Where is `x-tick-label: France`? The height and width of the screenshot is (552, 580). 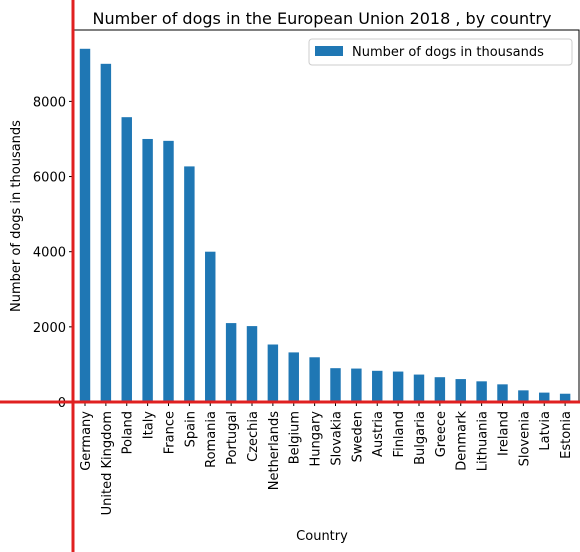
x-tick-label: France is located at coordinates (169, 432).